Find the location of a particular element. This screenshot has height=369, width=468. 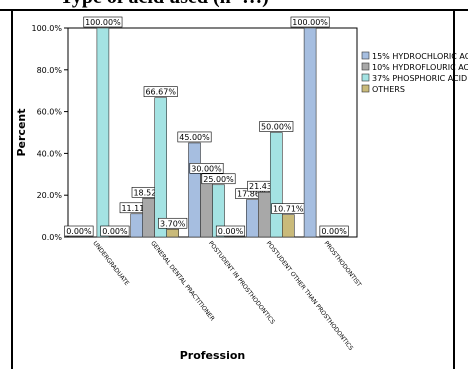

y-tick-label: 80.0% is located at coordinates (50, 70).